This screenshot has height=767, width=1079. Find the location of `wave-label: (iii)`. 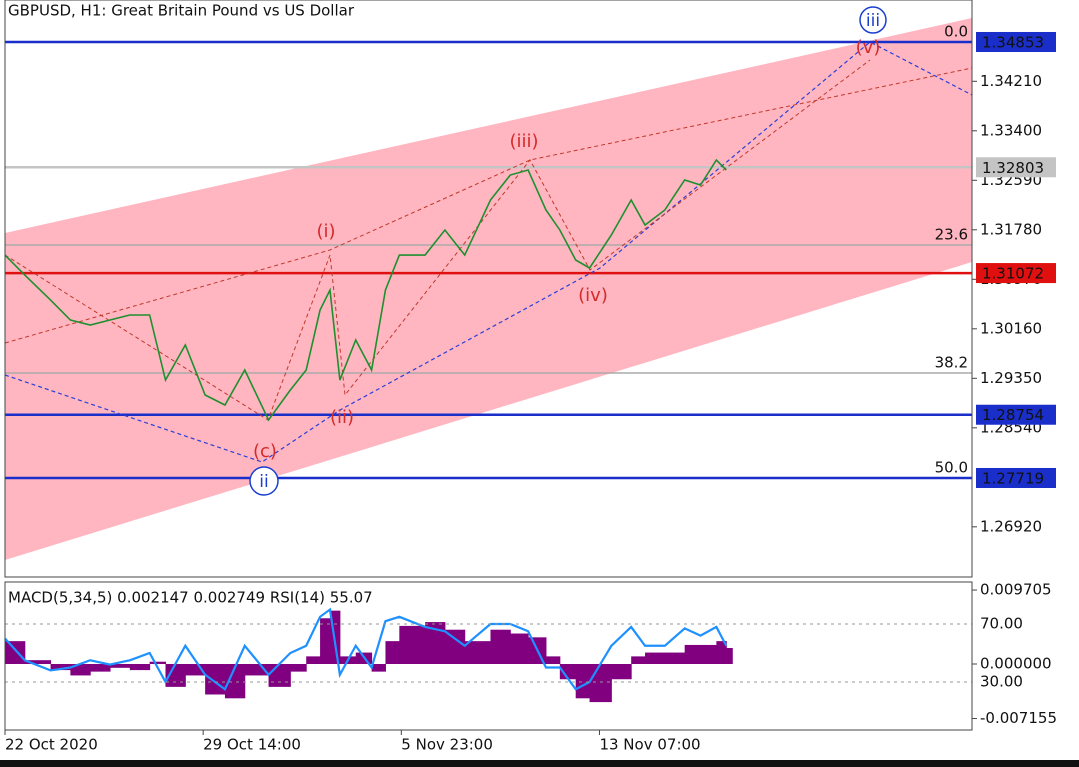

wave-label: (iii) is located at coordinates (523, 141).